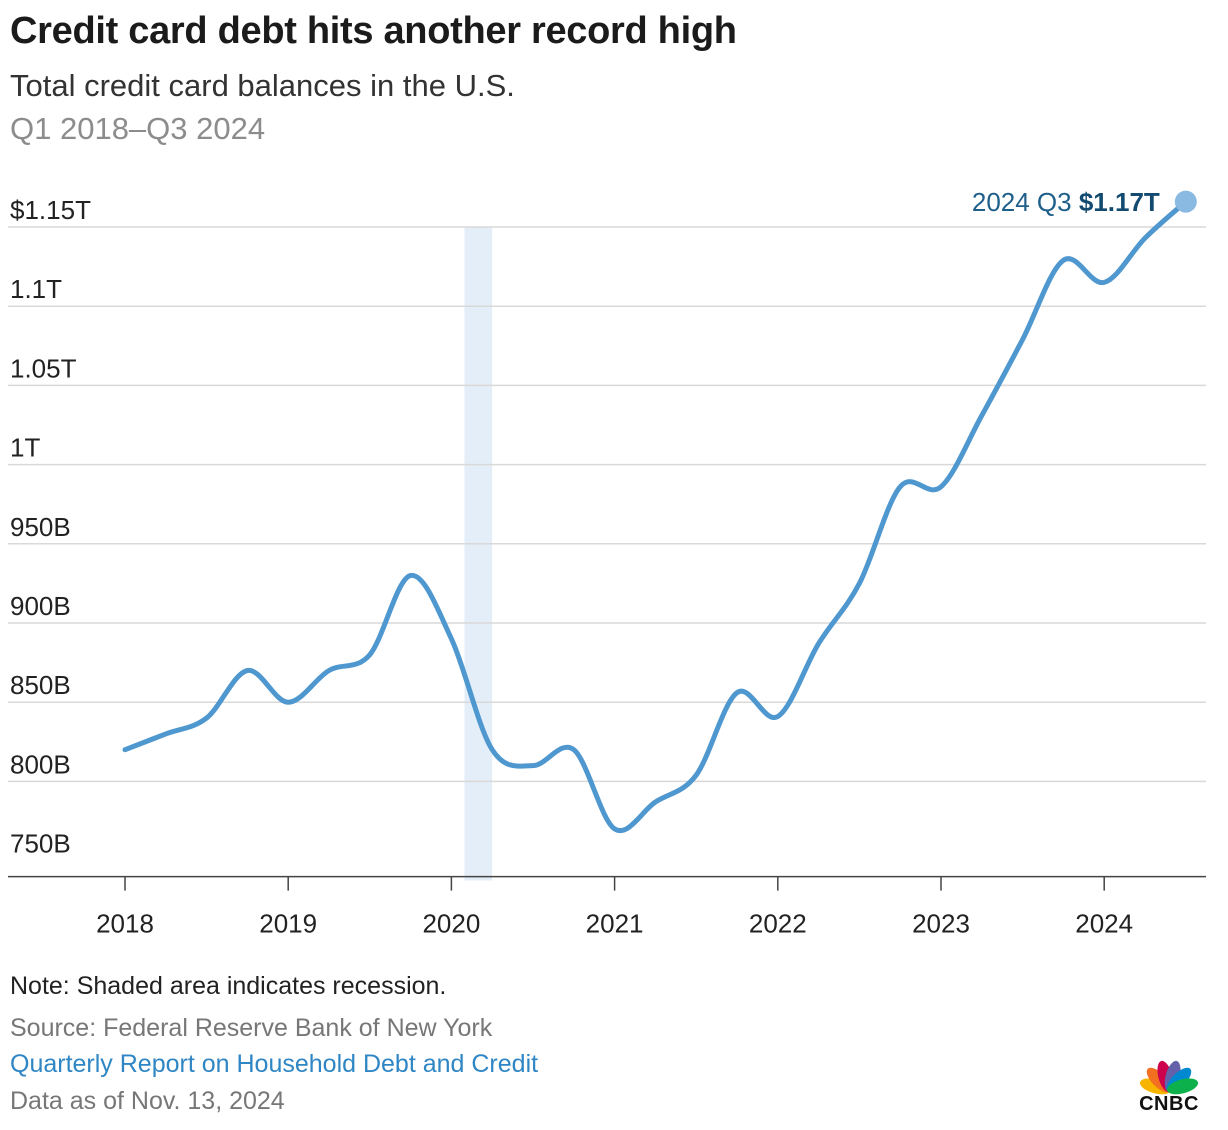  Describe the element at coordinates (147, 1101) in the screenshot. I see `footer-data-date: Data as of Nov. 13, 2024` at that location.